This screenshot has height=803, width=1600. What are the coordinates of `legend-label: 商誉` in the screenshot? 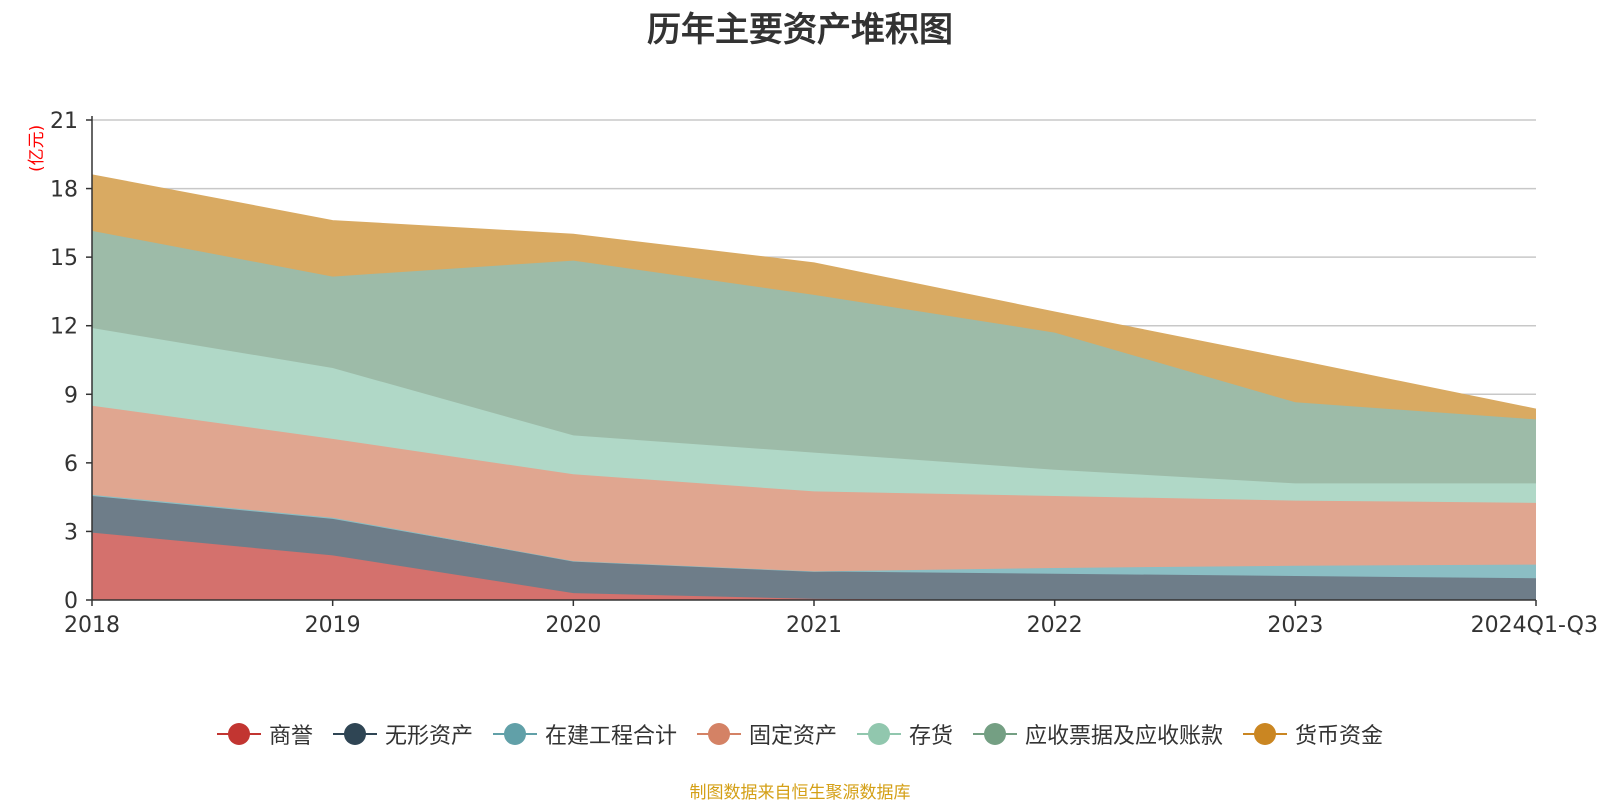 It's located at (290, 736).